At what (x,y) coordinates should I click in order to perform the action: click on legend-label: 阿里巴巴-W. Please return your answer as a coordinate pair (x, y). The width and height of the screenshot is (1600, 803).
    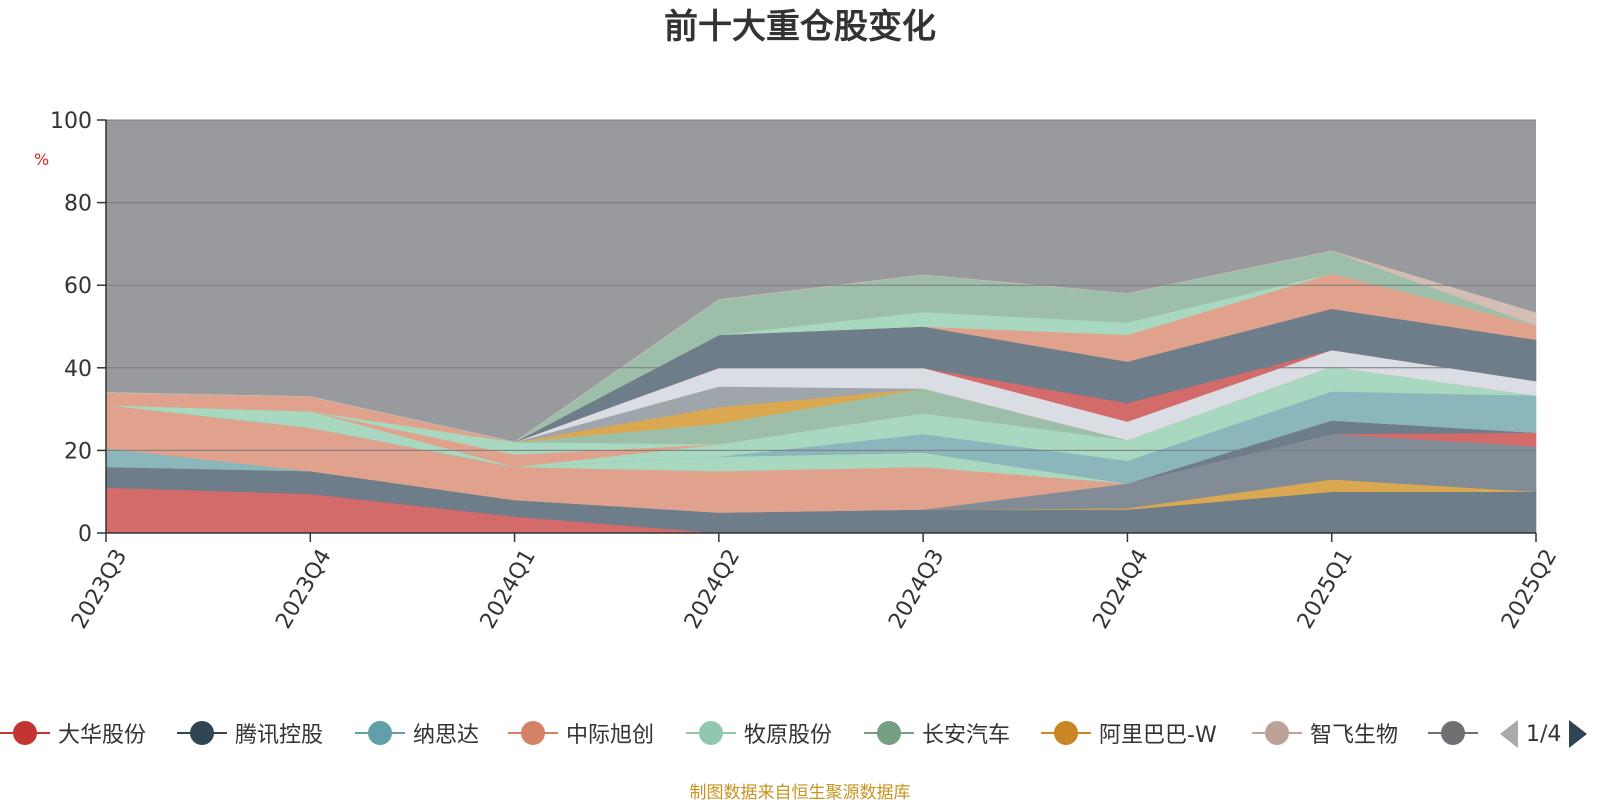
    Looking at the image, I should click on (1158, 735).